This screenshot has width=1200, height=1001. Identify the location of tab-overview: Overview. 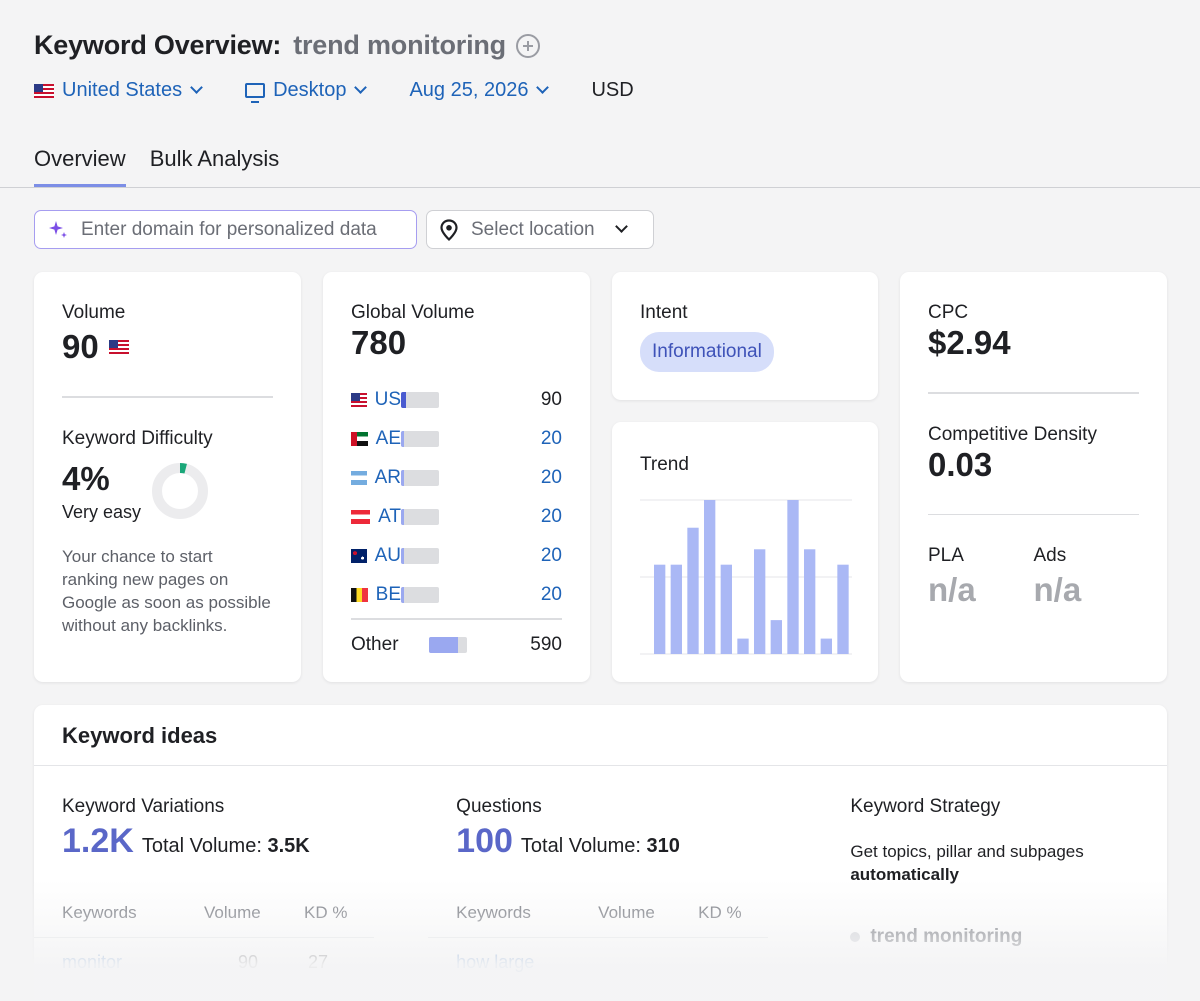
(80, 167).